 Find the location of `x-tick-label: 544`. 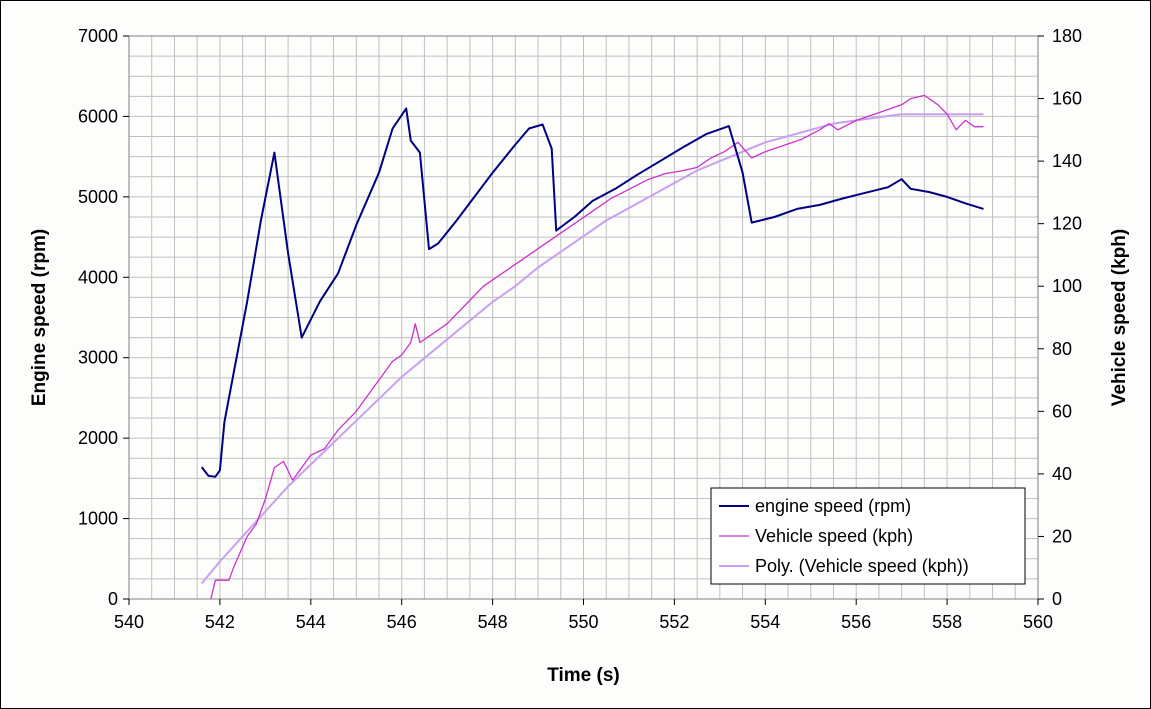

x-tick-label: 544 is located at coordinates (311, 622).